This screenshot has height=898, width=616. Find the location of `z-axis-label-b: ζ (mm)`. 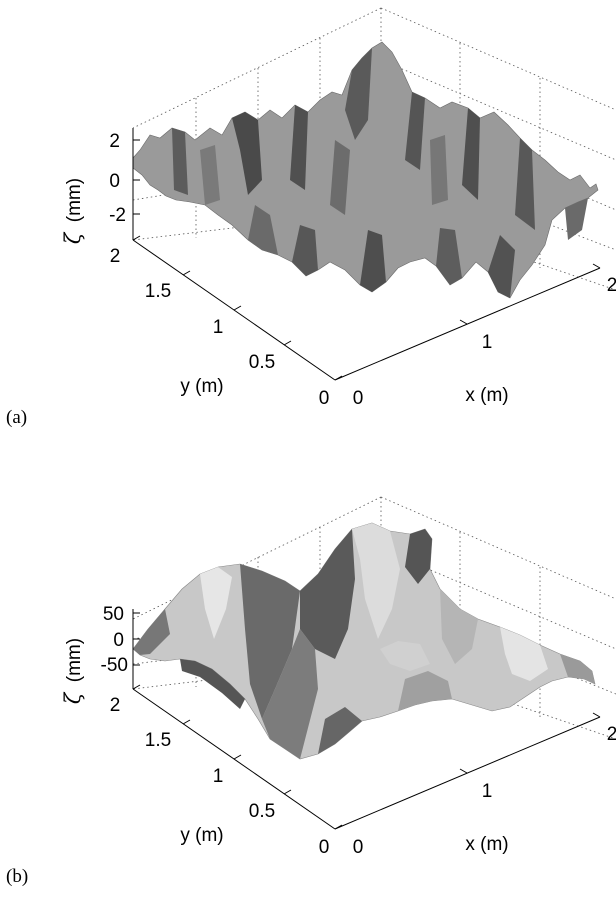

z-axis-label-b: ζ (mm) is located at coordinates (73, 671).